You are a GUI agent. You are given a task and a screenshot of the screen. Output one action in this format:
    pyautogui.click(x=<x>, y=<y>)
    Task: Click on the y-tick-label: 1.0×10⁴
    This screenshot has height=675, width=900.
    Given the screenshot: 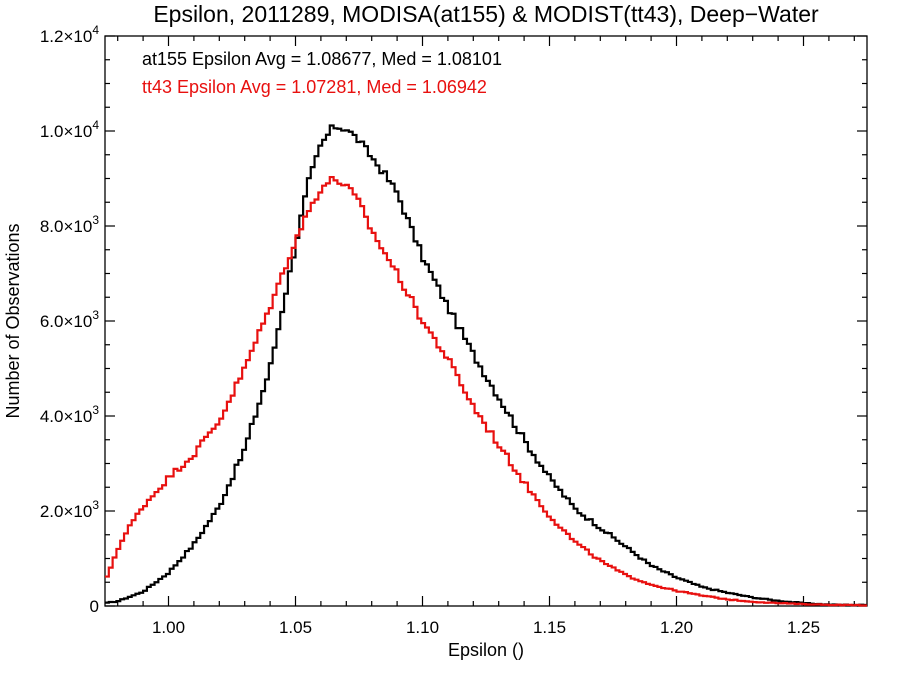 What is the action you would take?
    pyautogui.click(x=69, y=129)
    